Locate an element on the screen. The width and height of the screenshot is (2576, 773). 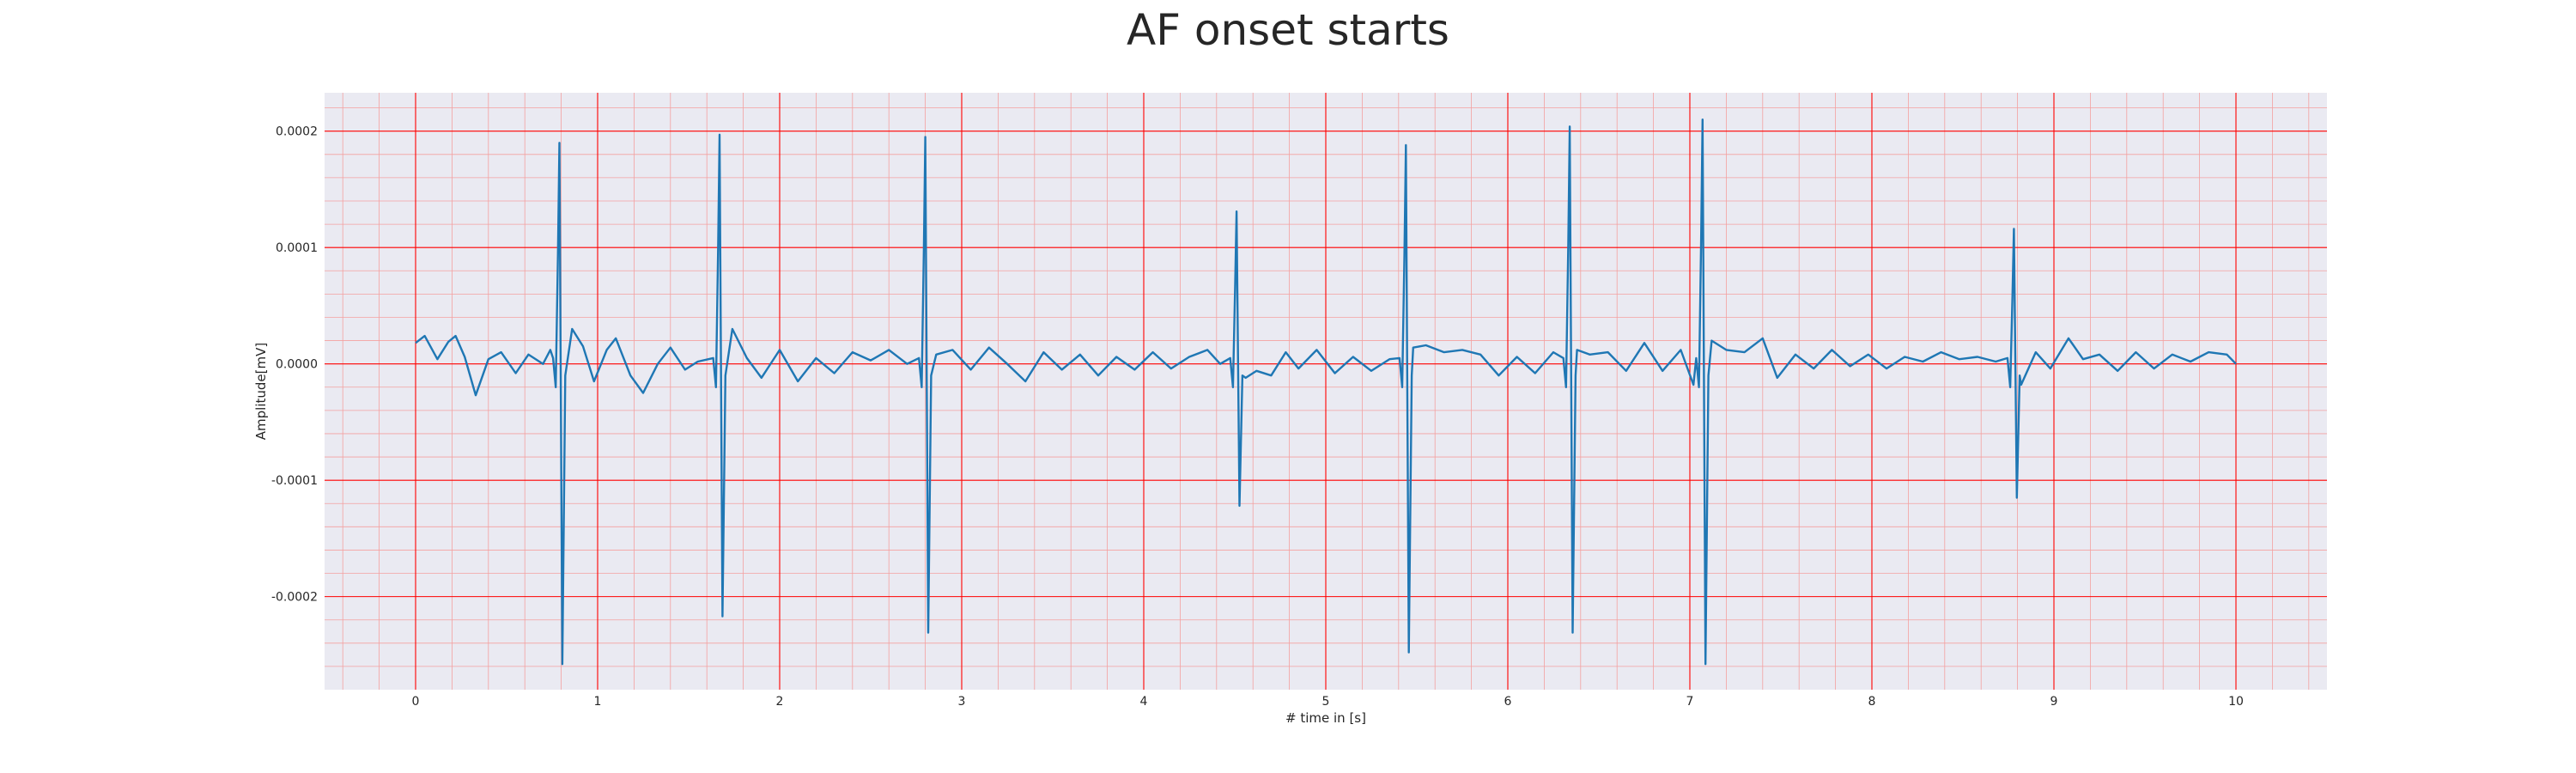
x-tick-label: 1 is located at coordinates (598, 702).